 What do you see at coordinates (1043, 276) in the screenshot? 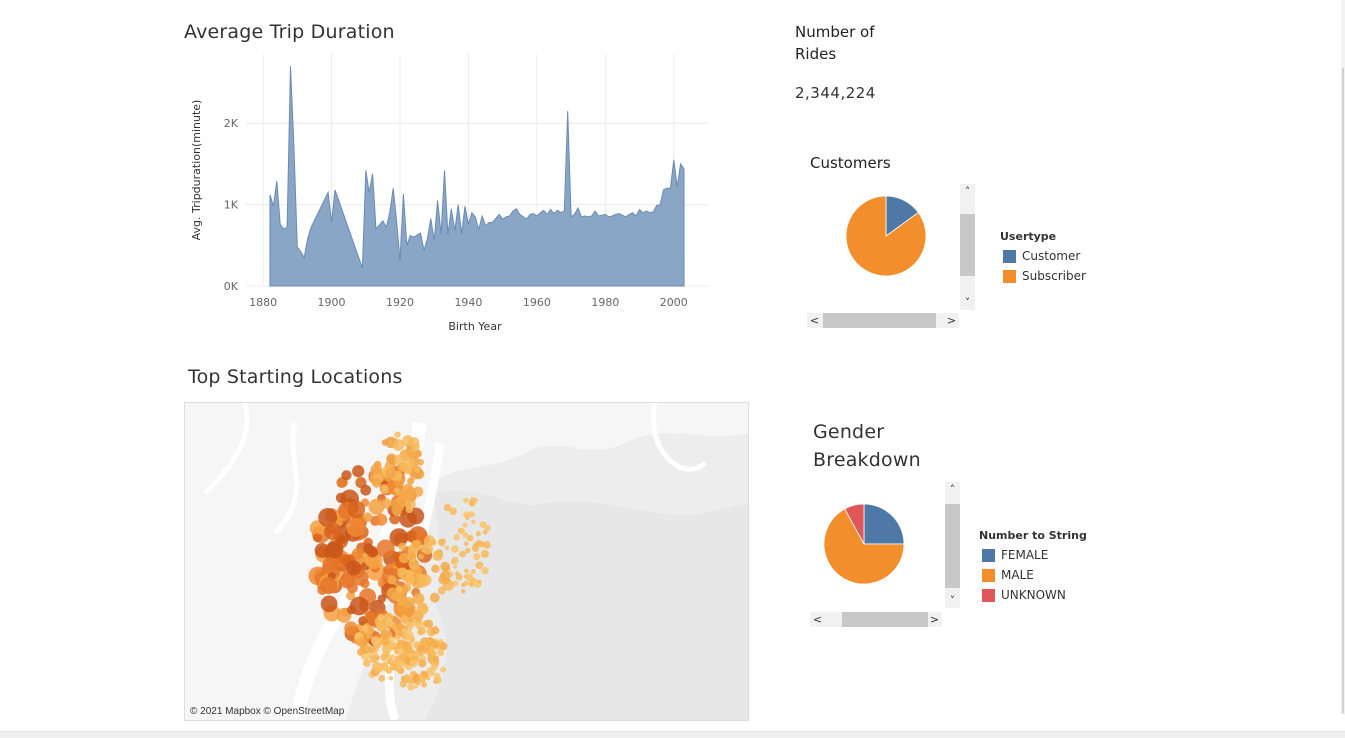
I see `legend-item-subscriber: Subscriber` at bounding box center [1043, 276].